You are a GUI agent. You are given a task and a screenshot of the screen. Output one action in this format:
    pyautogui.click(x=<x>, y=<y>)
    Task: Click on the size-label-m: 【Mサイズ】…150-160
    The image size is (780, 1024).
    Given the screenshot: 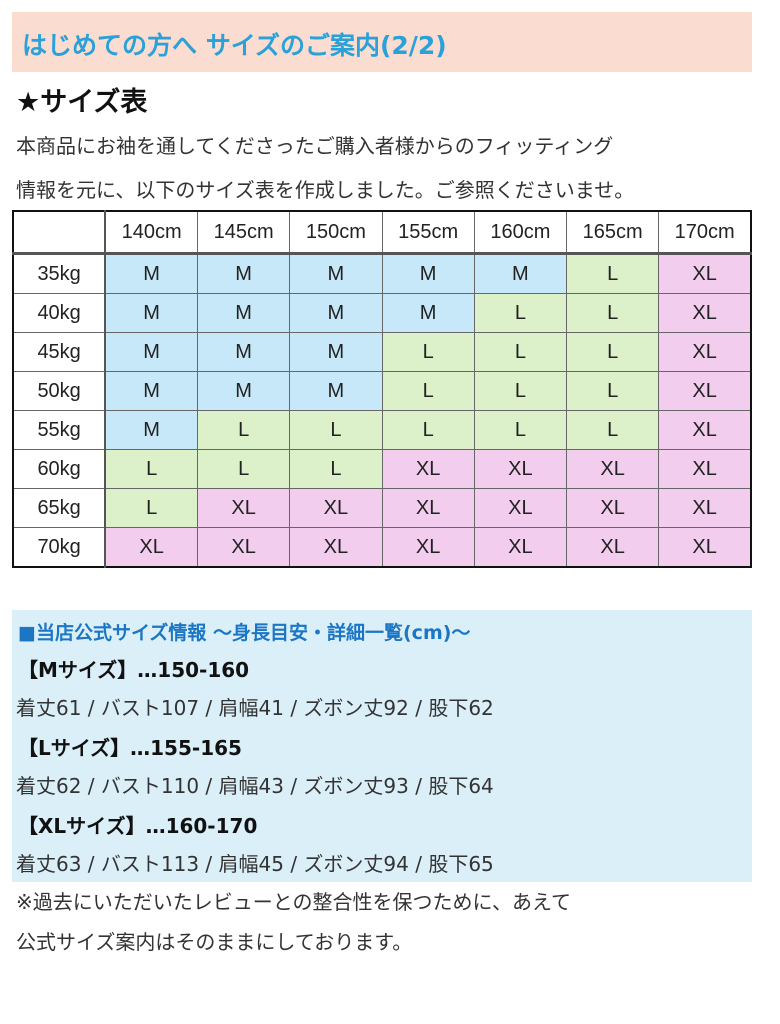 What is the action you would take?
    pyautogui.click(x=134, y=670)
    